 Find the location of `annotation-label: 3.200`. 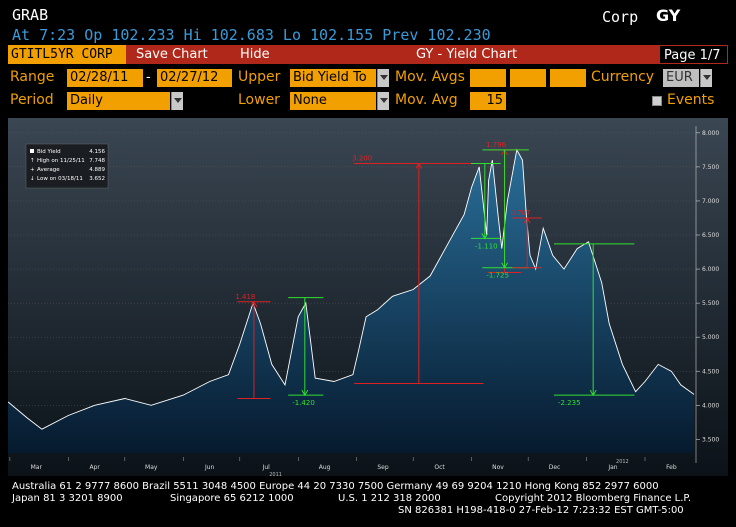

annotation-label: 3.200 is located at coordinates (362, 158).